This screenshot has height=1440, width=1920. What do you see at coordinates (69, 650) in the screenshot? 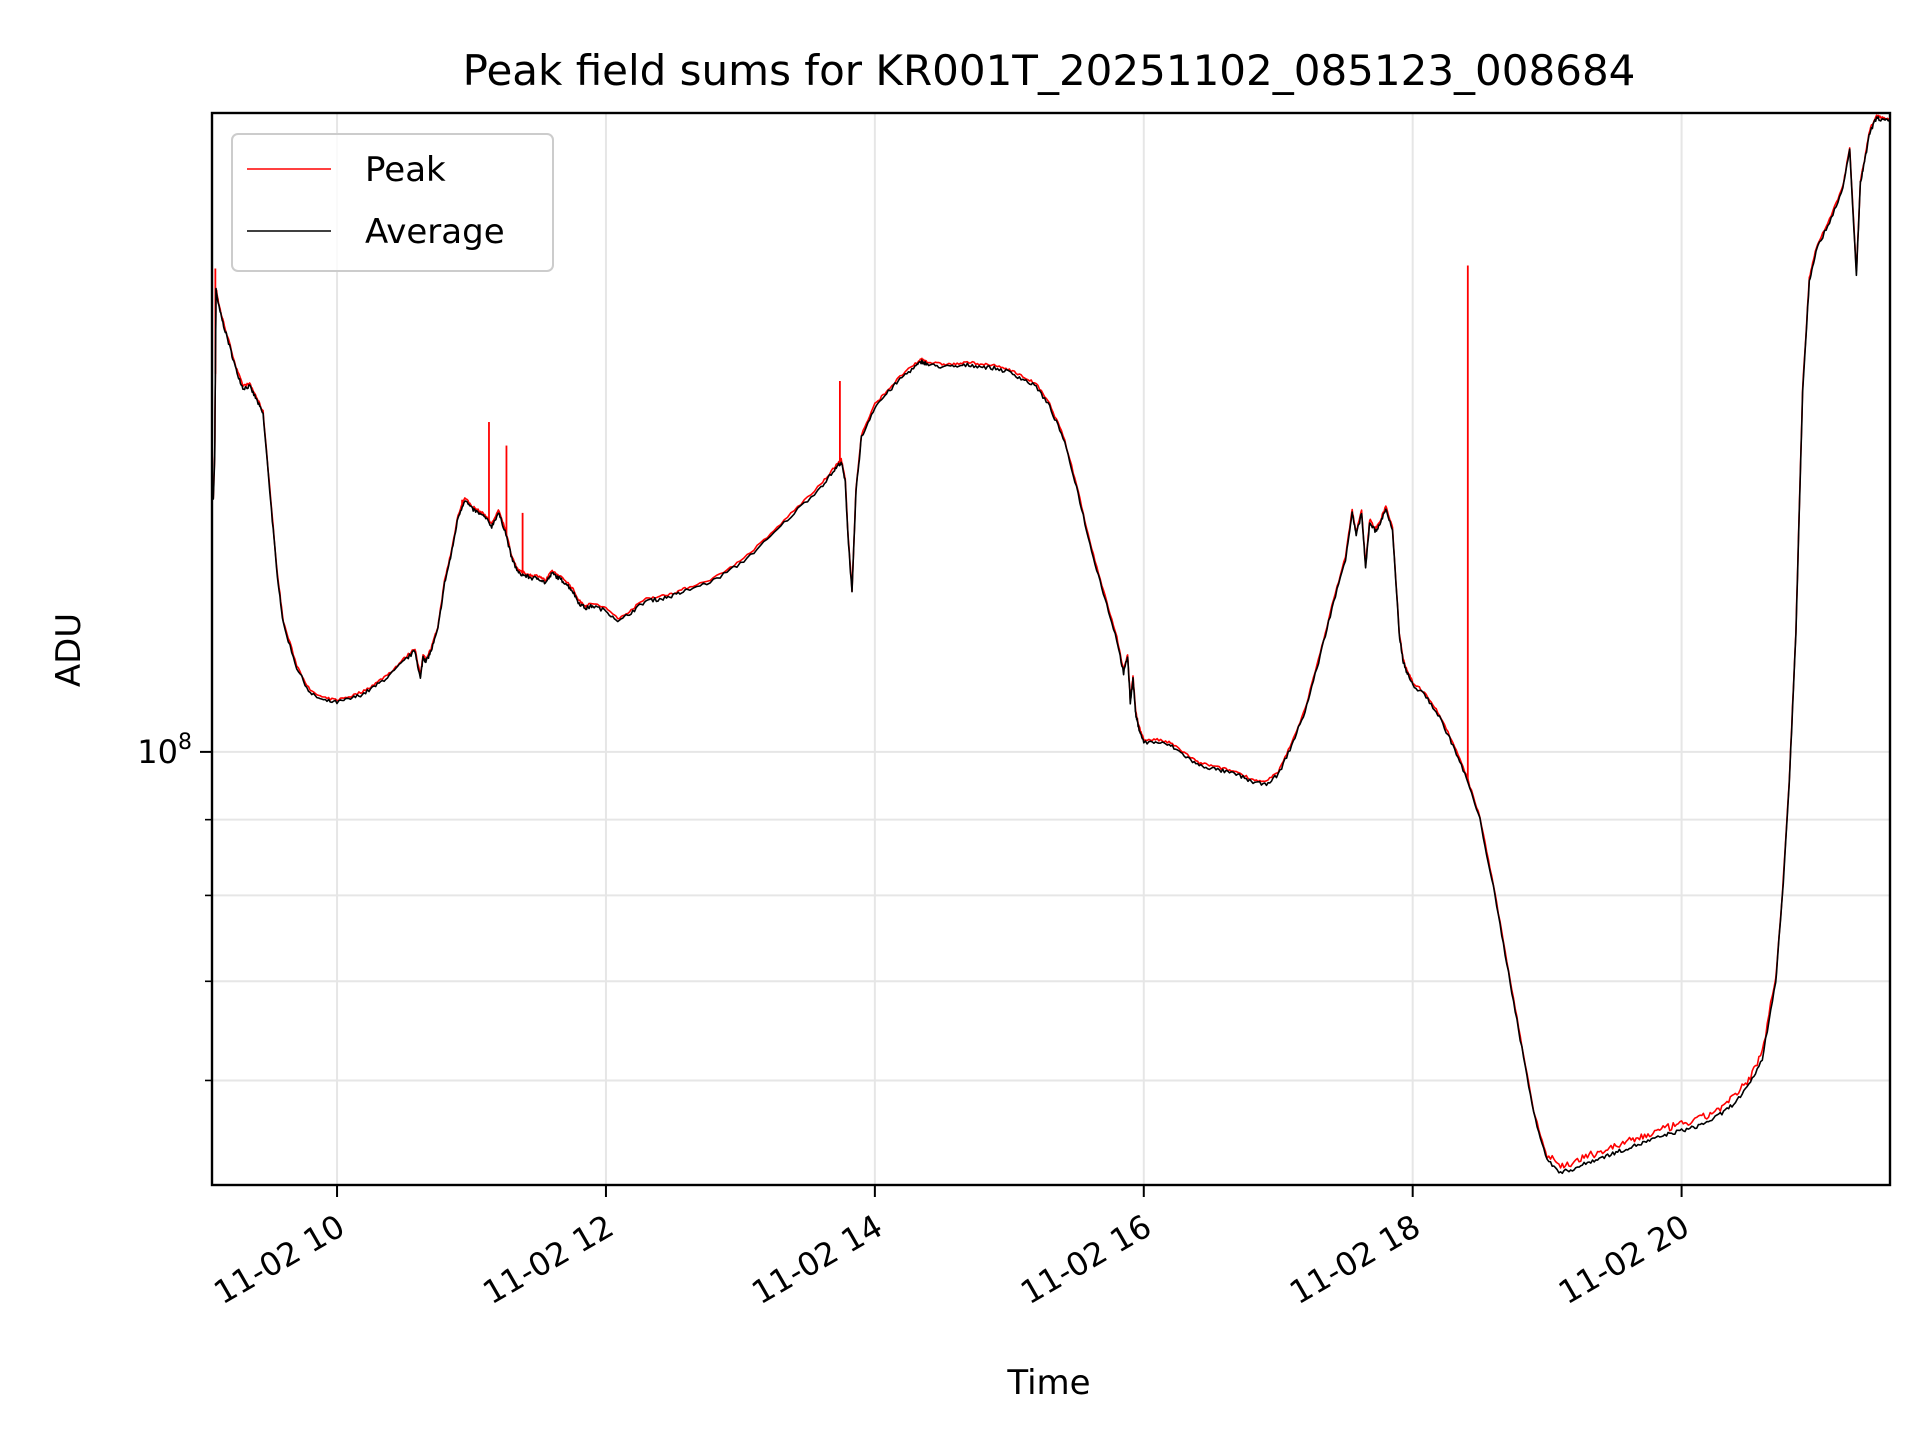
I see `y-axis-title: ADU` at bounding box center [69, 650].